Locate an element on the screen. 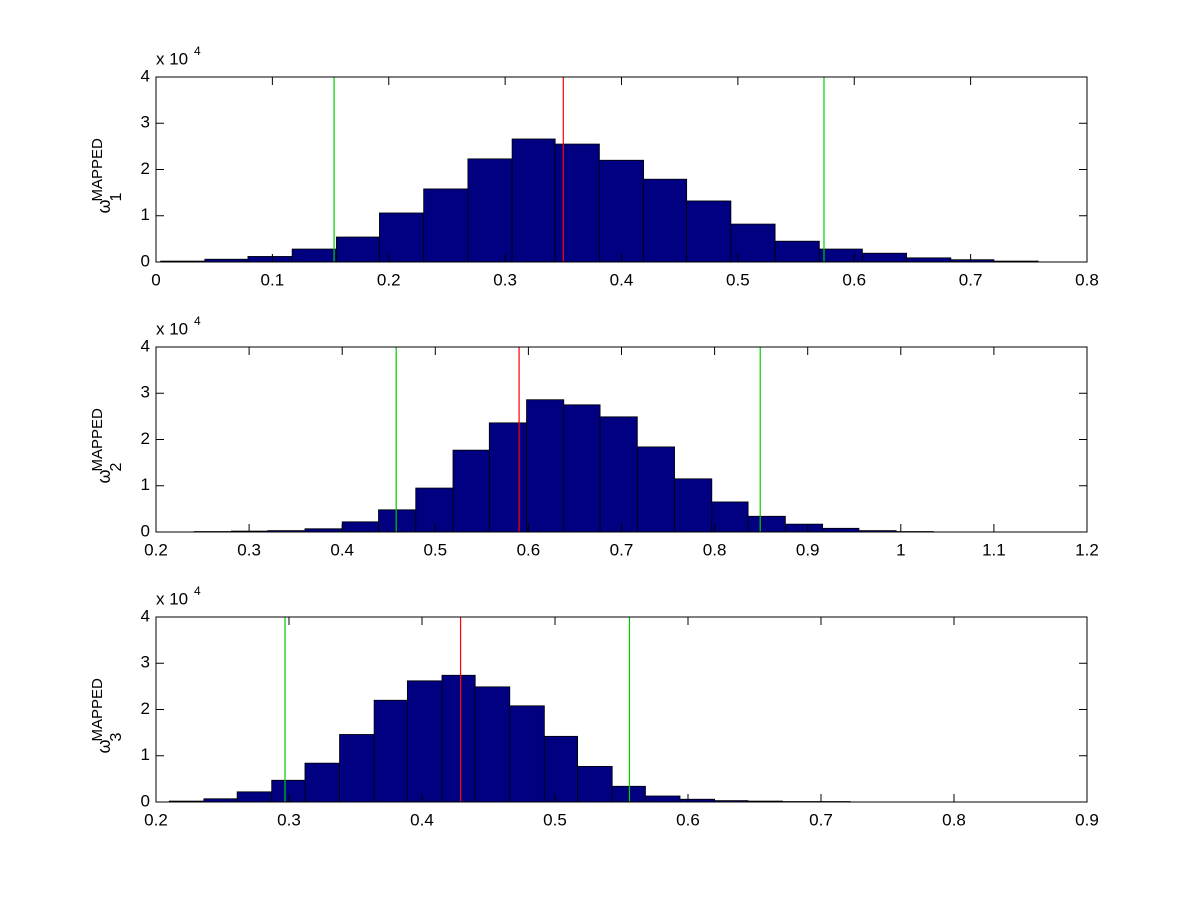  x-tick-label: 0.9 is located at coordinates (808, 549).